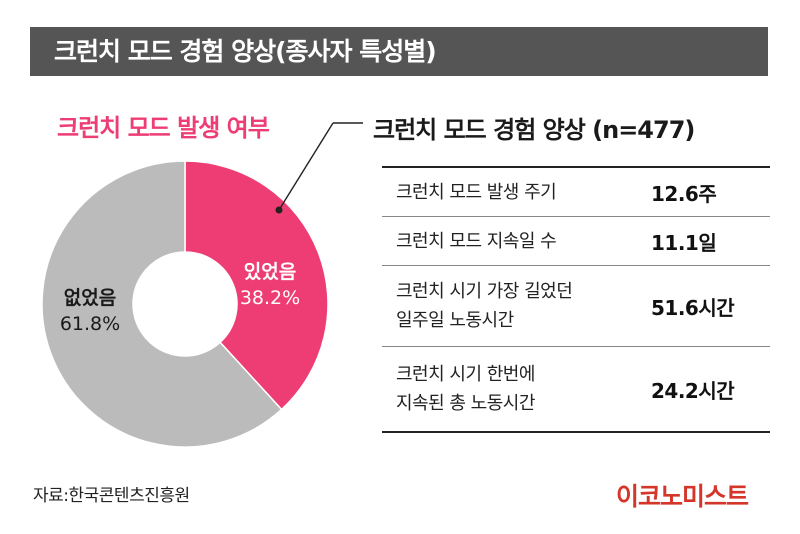 This screenshot has height=534, width=800. I want to click on stat-value: 12.6주, so click(684, 193).